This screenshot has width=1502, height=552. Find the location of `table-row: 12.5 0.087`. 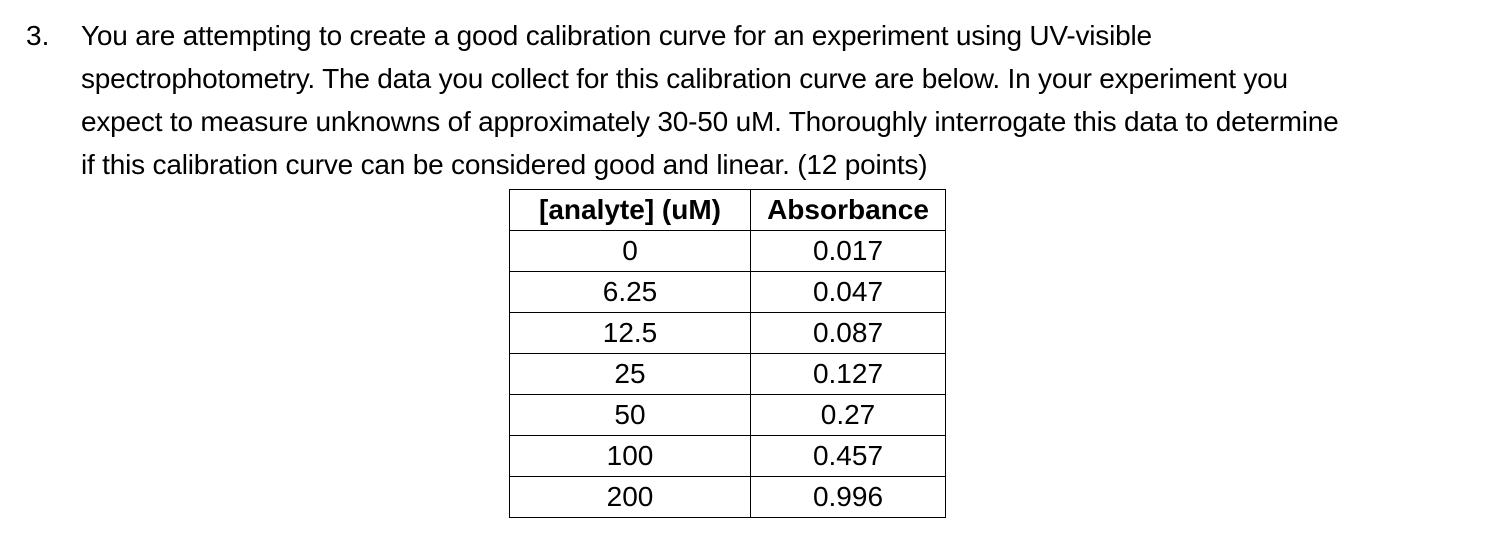

table-row: 12.5 0.087 is located at coordinates (727, 333).